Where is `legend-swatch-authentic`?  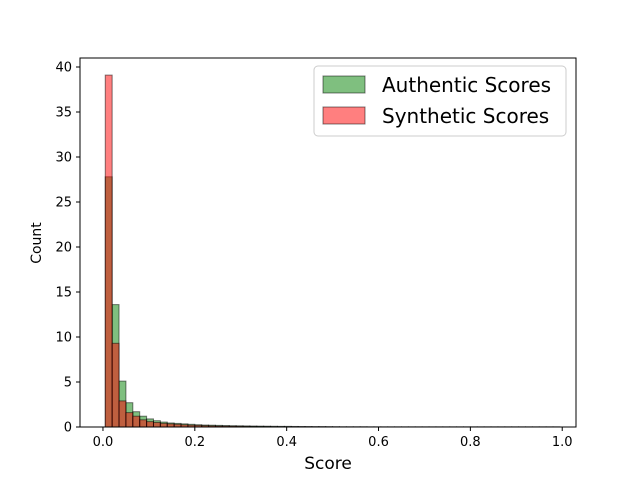
legend-swatch-authentic is located at coordinates (344, 84).